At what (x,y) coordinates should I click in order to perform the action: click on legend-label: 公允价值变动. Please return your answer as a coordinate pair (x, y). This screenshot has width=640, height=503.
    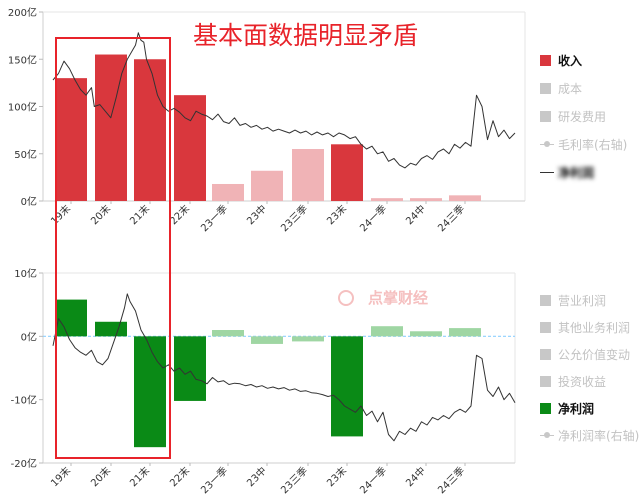
    Looking at the image, I should click on (594, 355).